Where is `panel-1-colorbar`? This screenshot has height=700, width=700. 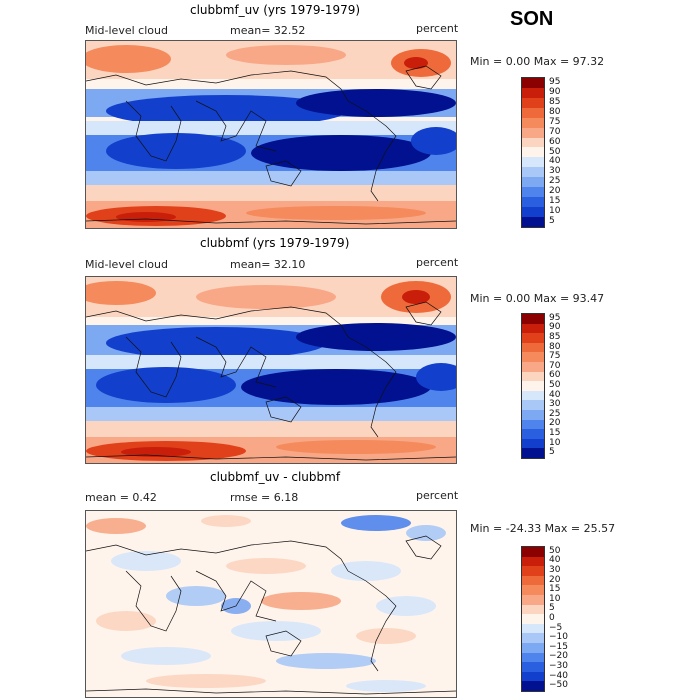
panel-1-colorbar is located at coordinates (533, 152).